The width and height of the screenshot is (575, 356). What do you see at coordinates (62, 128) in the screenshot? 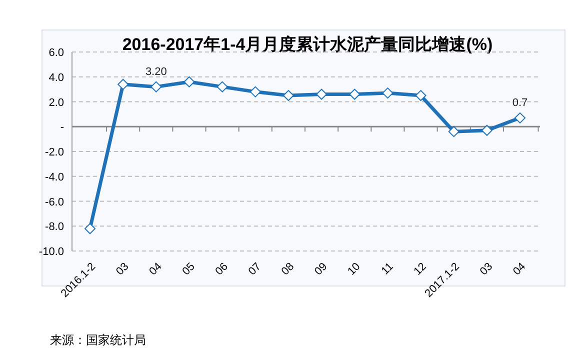
I see `y-tick-label: -` at bounding box center [62, 128].